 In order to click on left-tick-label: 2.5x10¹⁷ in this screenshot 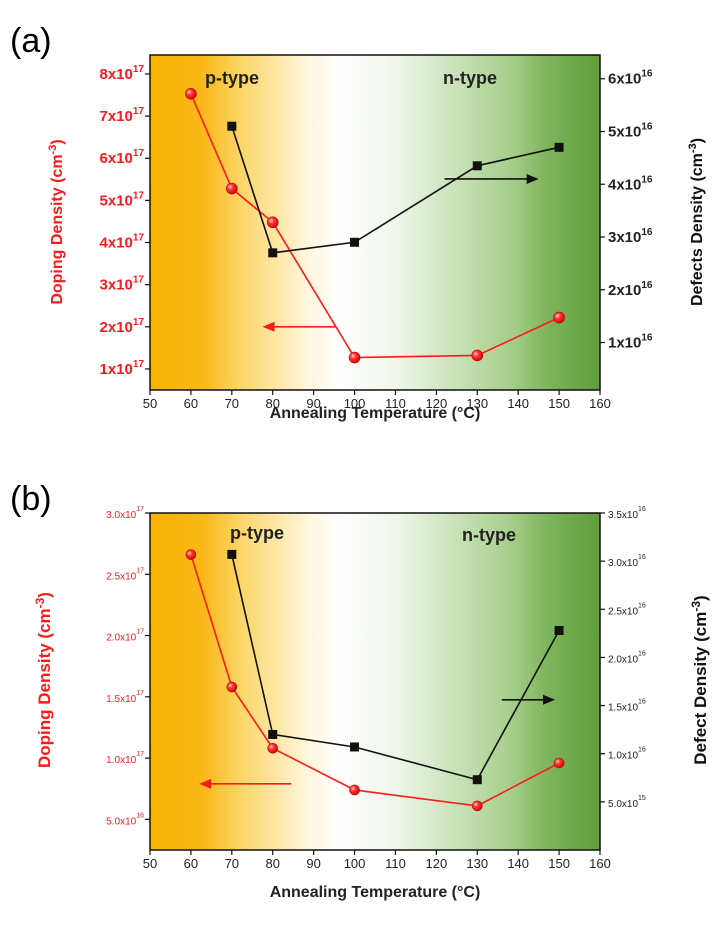, I will do `click(125, 574)`.